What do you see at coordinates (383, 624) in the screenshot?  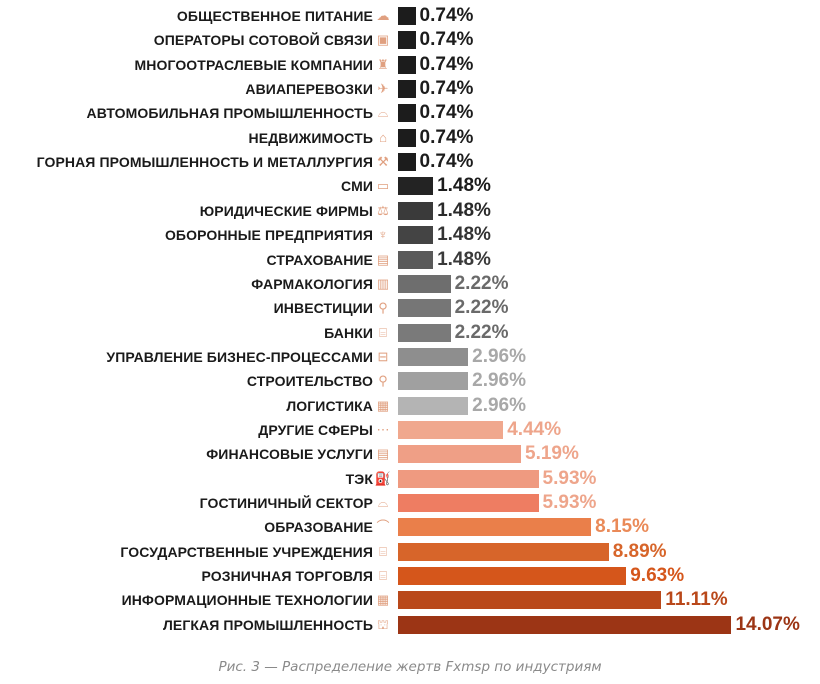 I see `factory-icon: ⛫` at bounding box center [383, 624].